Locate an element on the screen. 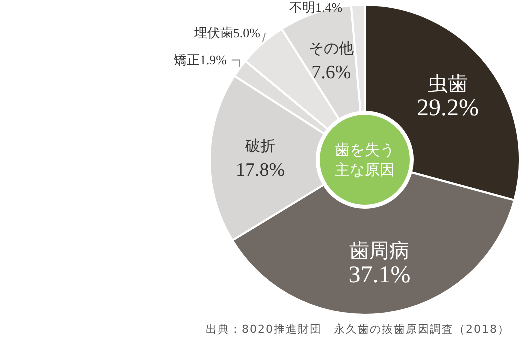 The image size is (520, 360). slice-label: 歯周病 is located at coordinates (380, 251).